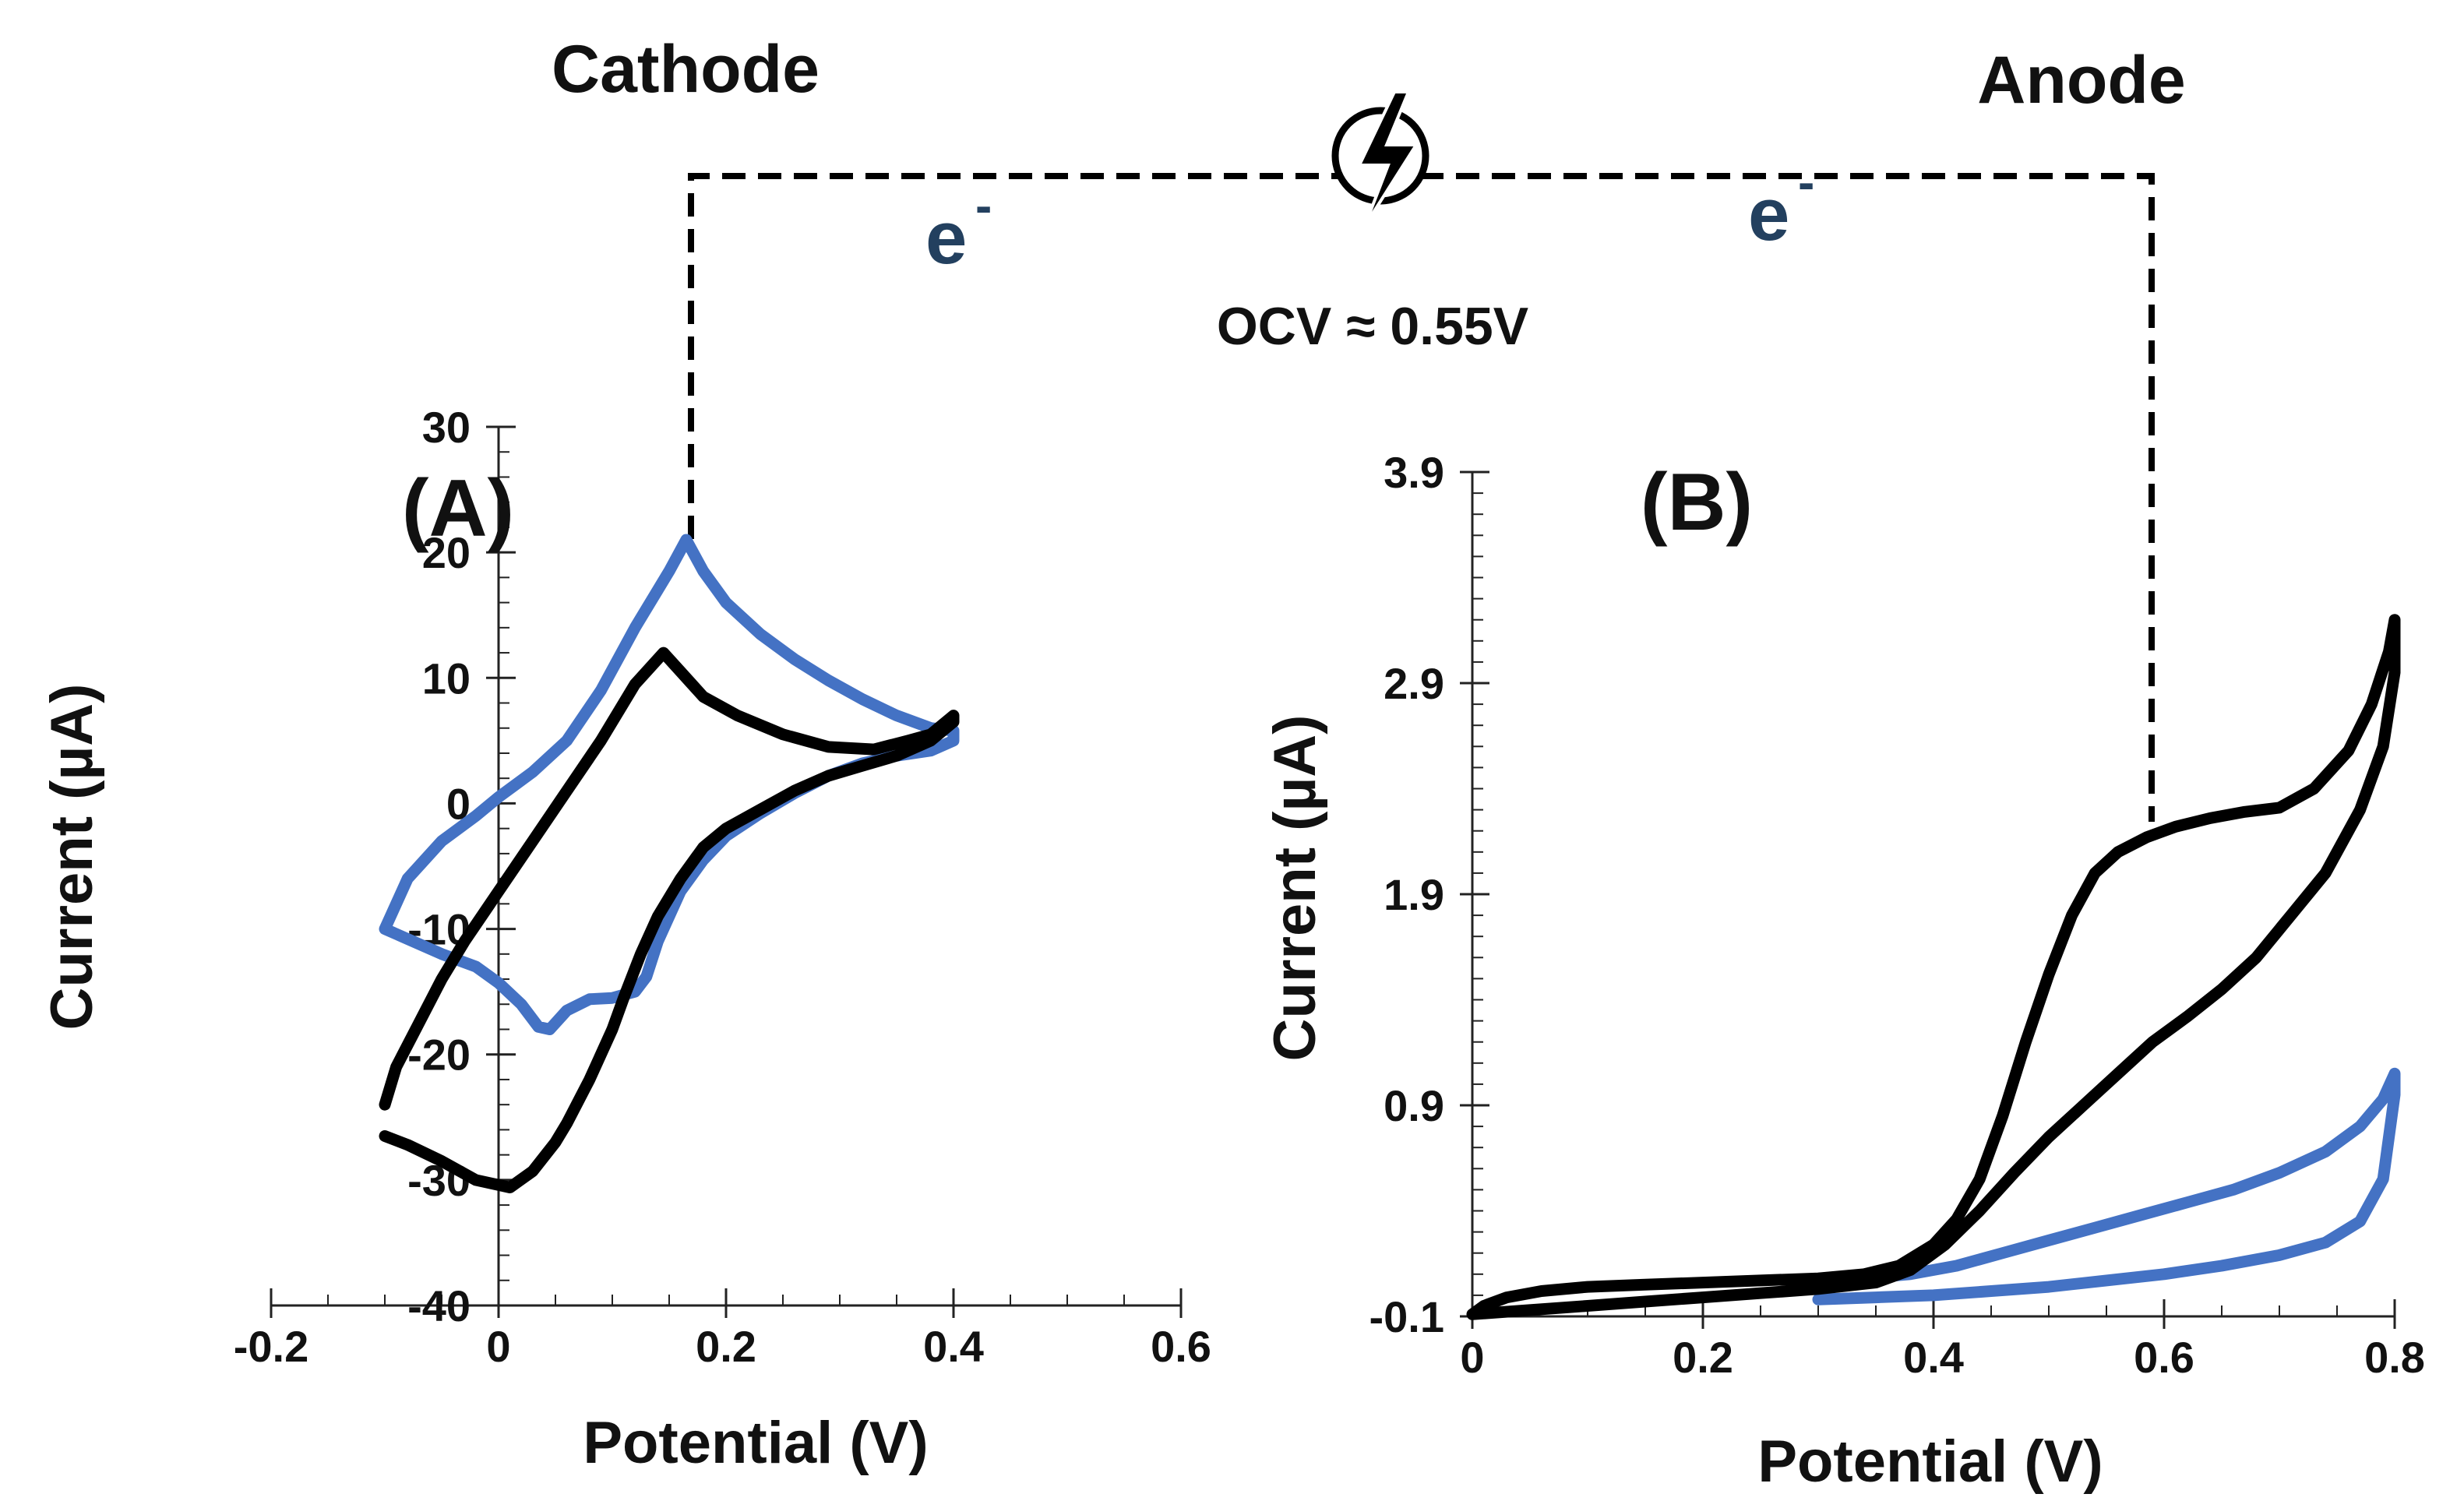  Describe the element at coordinates (2394, 1357) in the screenshot. I see `panel-b-x-tick-label: 0.8` at that location.